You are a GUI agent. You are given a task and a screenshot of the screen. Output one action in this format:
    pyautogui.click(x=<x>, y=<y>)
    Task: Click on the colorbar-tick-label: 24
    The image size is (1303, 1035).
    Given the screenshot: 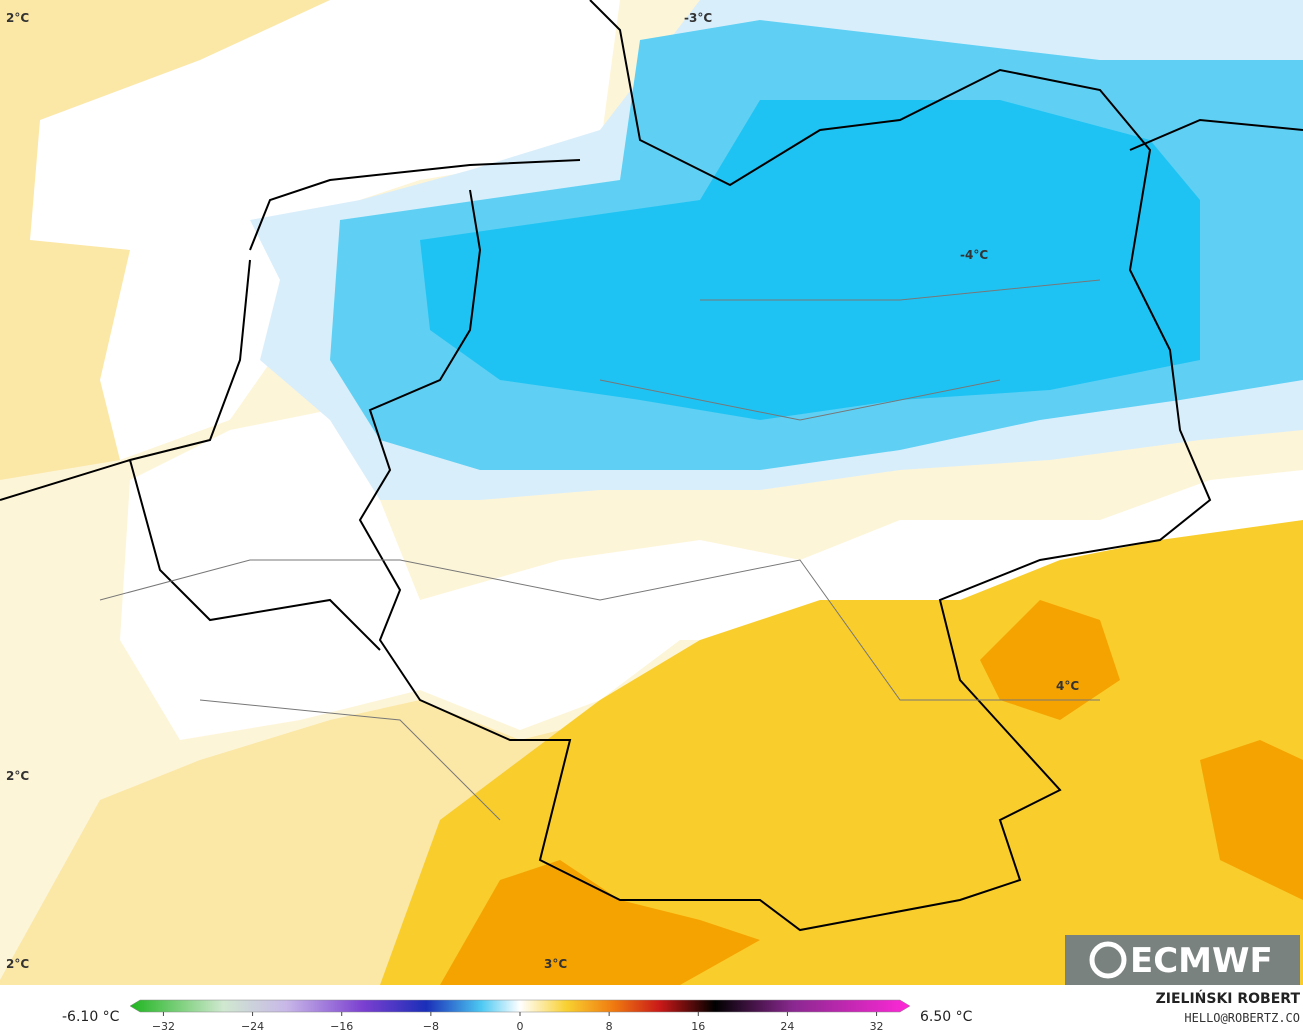 What is the action you would take?
    pyautogui.click(x=787, y=1026)
    